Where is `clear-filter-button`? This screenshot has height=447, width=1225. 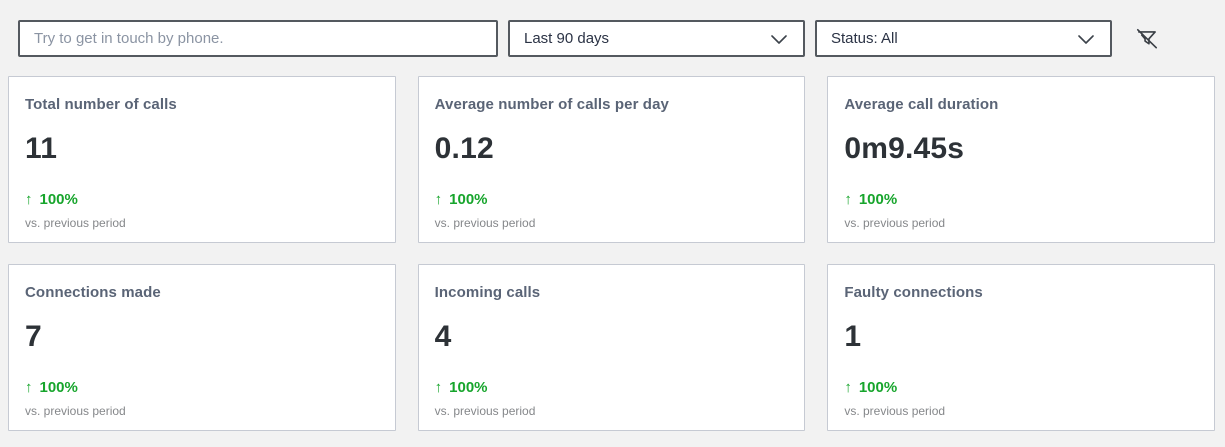
clear-filter-button is located at coordinates (1147, 39).